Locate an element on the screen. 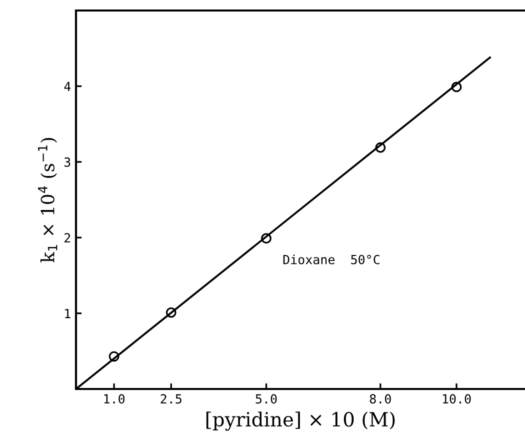 The height and width of the screenshot is (448, 525). annotation: Dioxane 50°C is located at coordinates (331, 259).